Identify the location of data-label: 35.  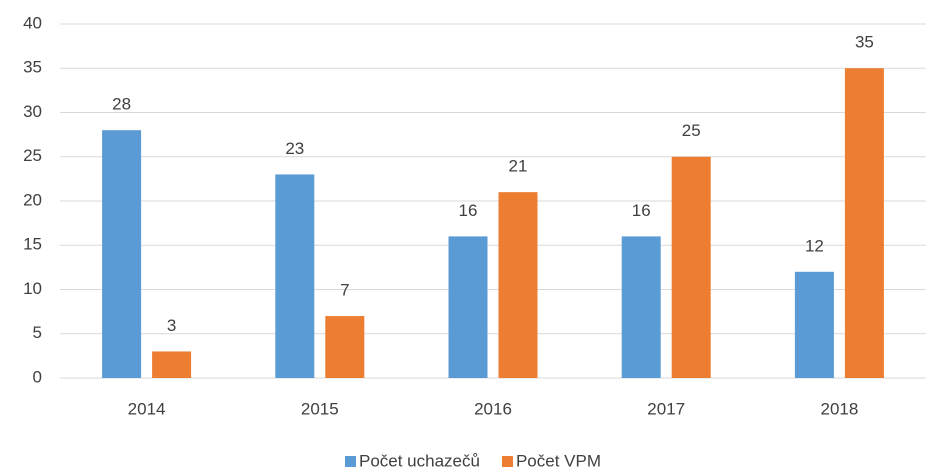
(864, 42).